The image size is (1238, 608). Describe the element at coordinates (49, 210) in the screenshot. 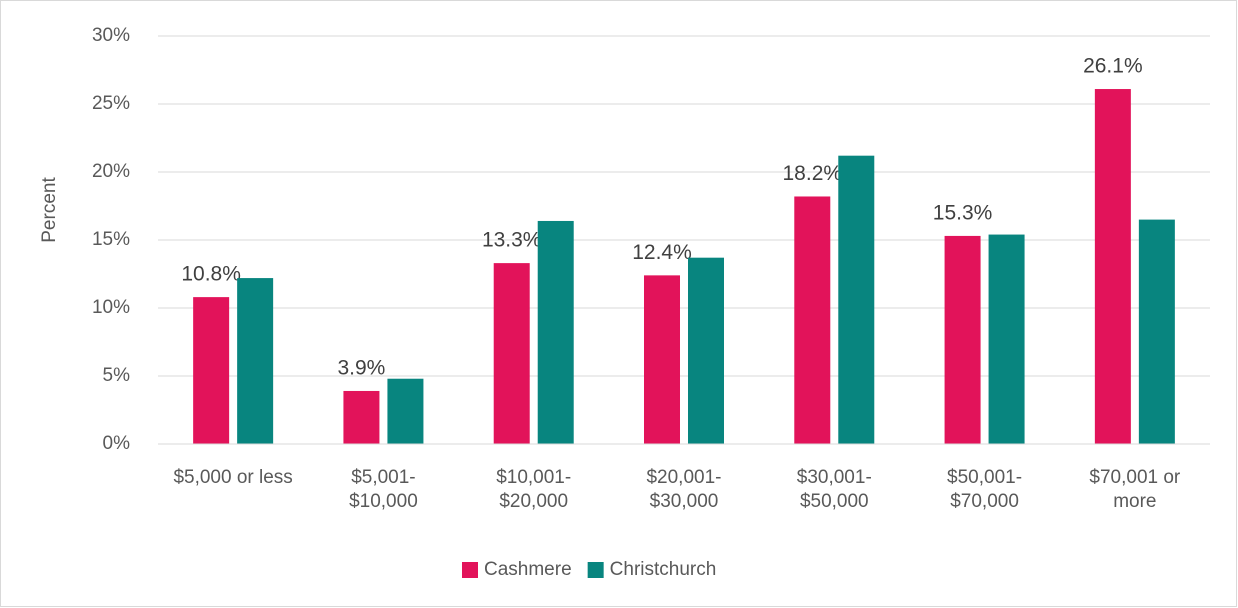

I see `y-axis-label: Percent` at that location.